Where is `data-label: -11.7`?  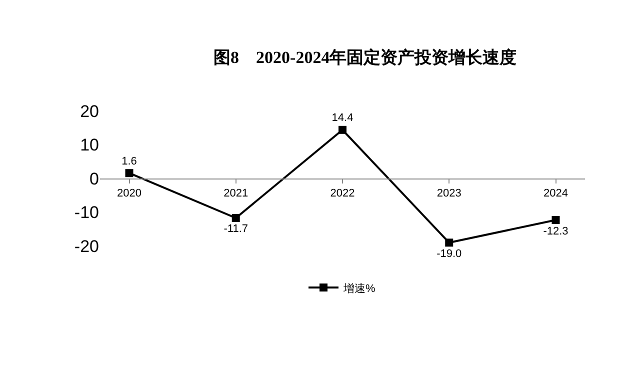
data-label: -11.7 is located at coordinates (236, 229).